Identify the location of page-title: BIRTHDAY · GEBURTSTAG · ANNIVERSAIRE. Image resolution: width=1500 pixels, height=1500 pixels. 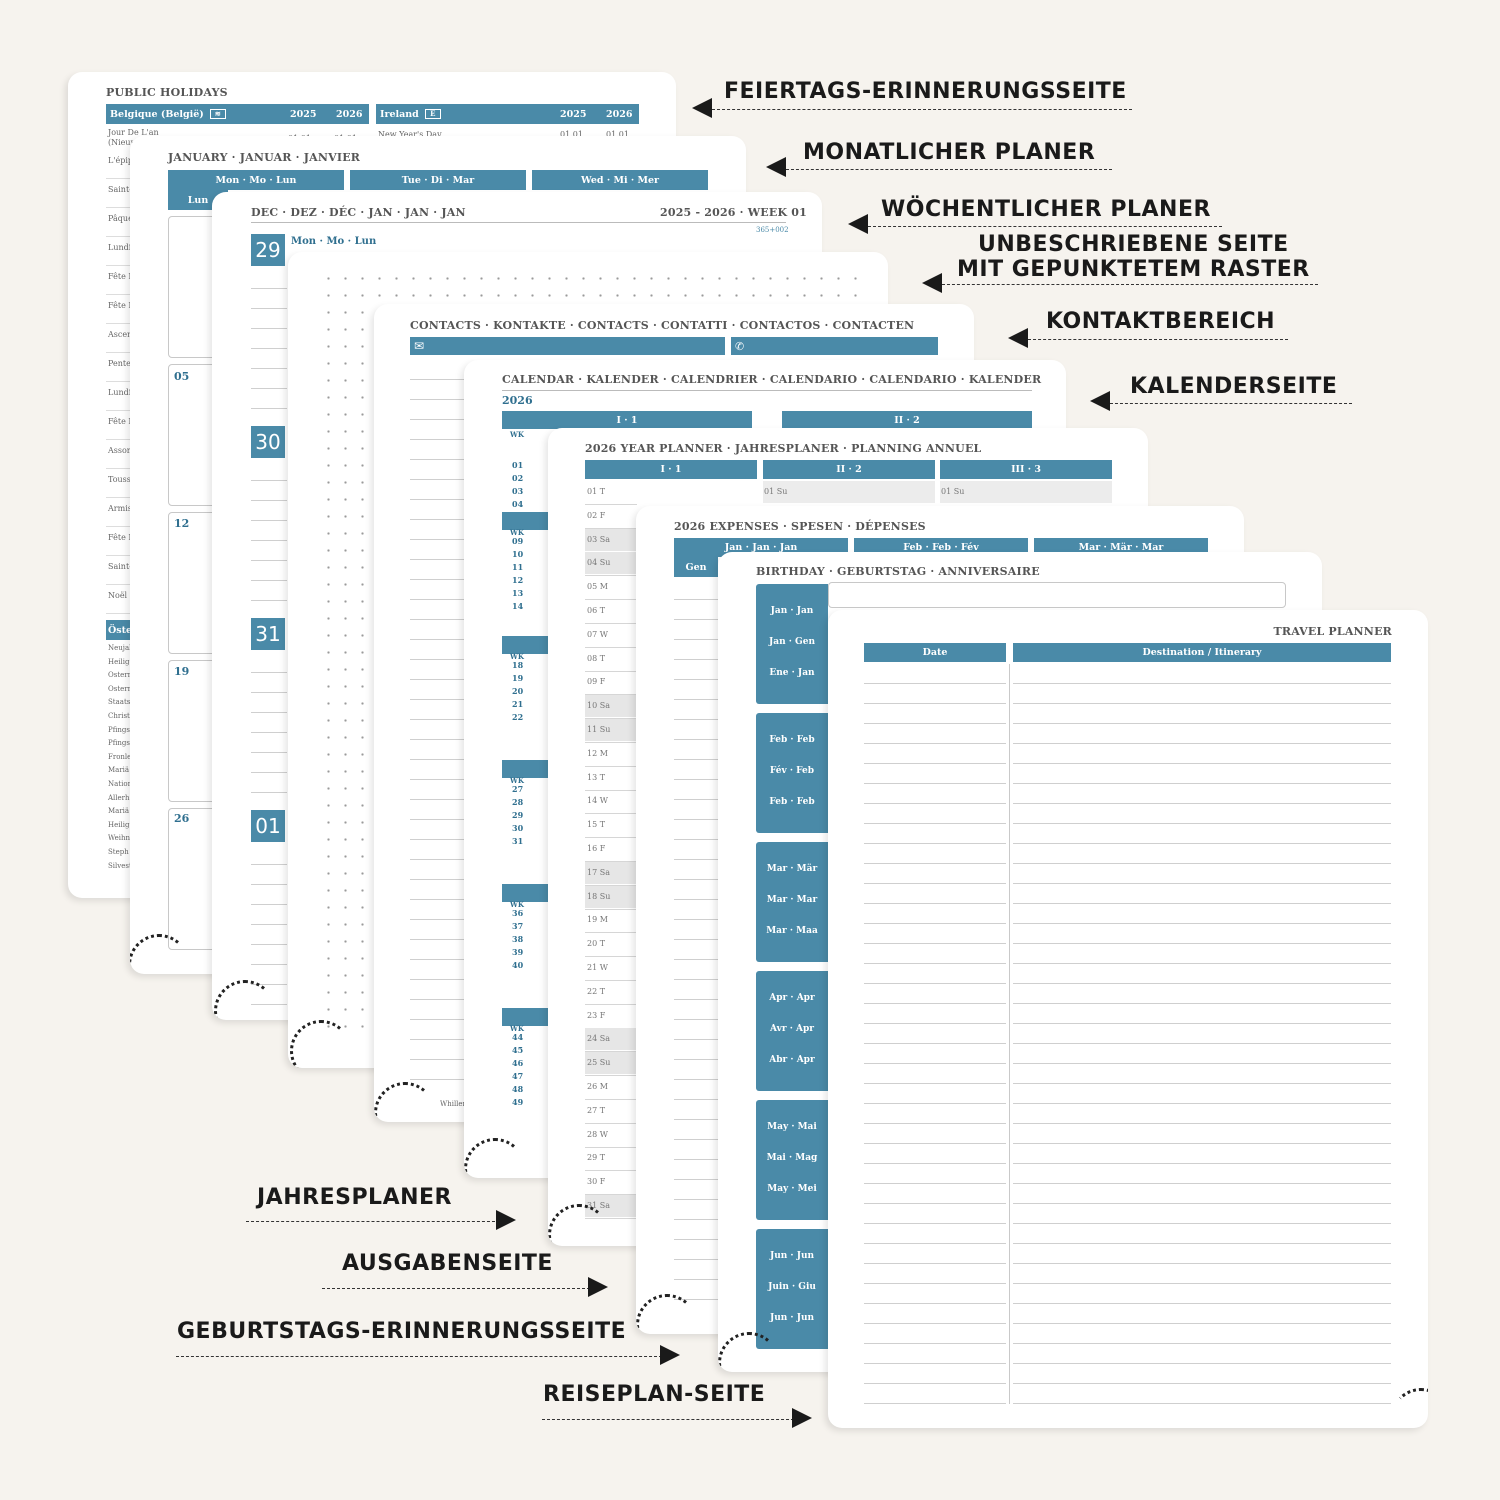
(898, 571).